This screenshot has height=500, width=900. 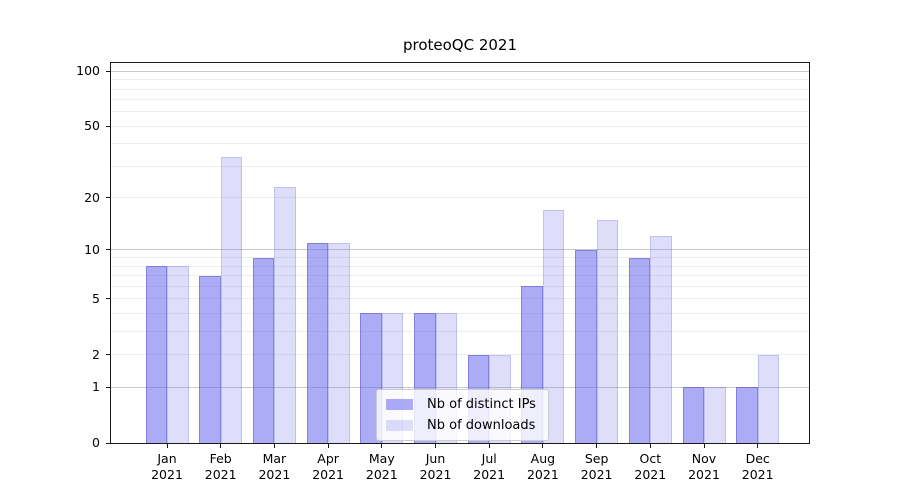 What do you see at coordinates (596, 466) in the screenshot?
I see `xtick-label-sep: Sep 2021` at bounding box center [596, 466].